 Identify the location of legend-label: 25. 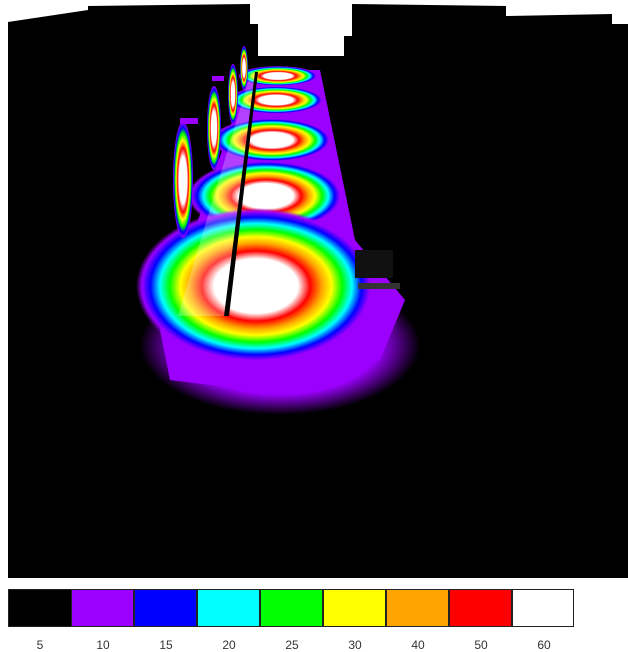
(292, 645).